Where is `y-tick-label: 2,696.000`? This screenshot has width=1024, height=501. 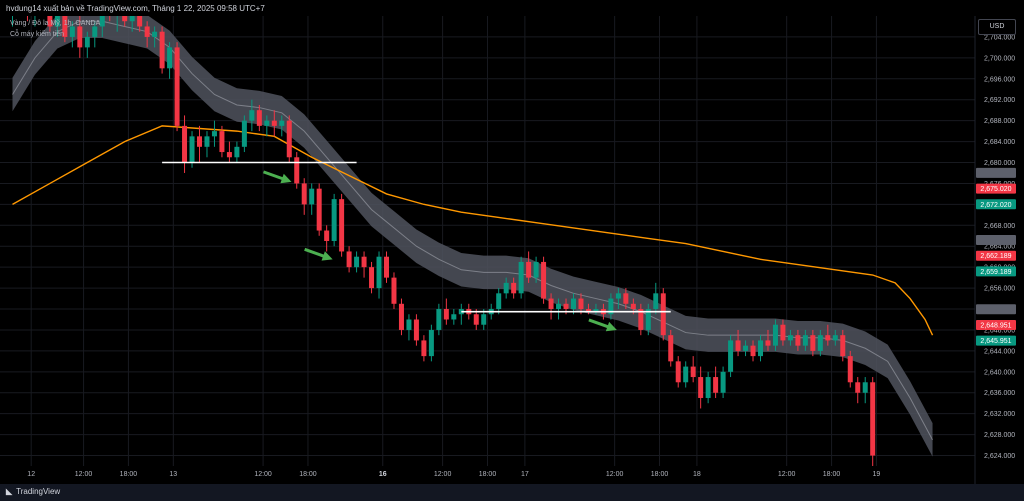 y-tick-label: 2,696.000 is located at coordinates (999, 79).